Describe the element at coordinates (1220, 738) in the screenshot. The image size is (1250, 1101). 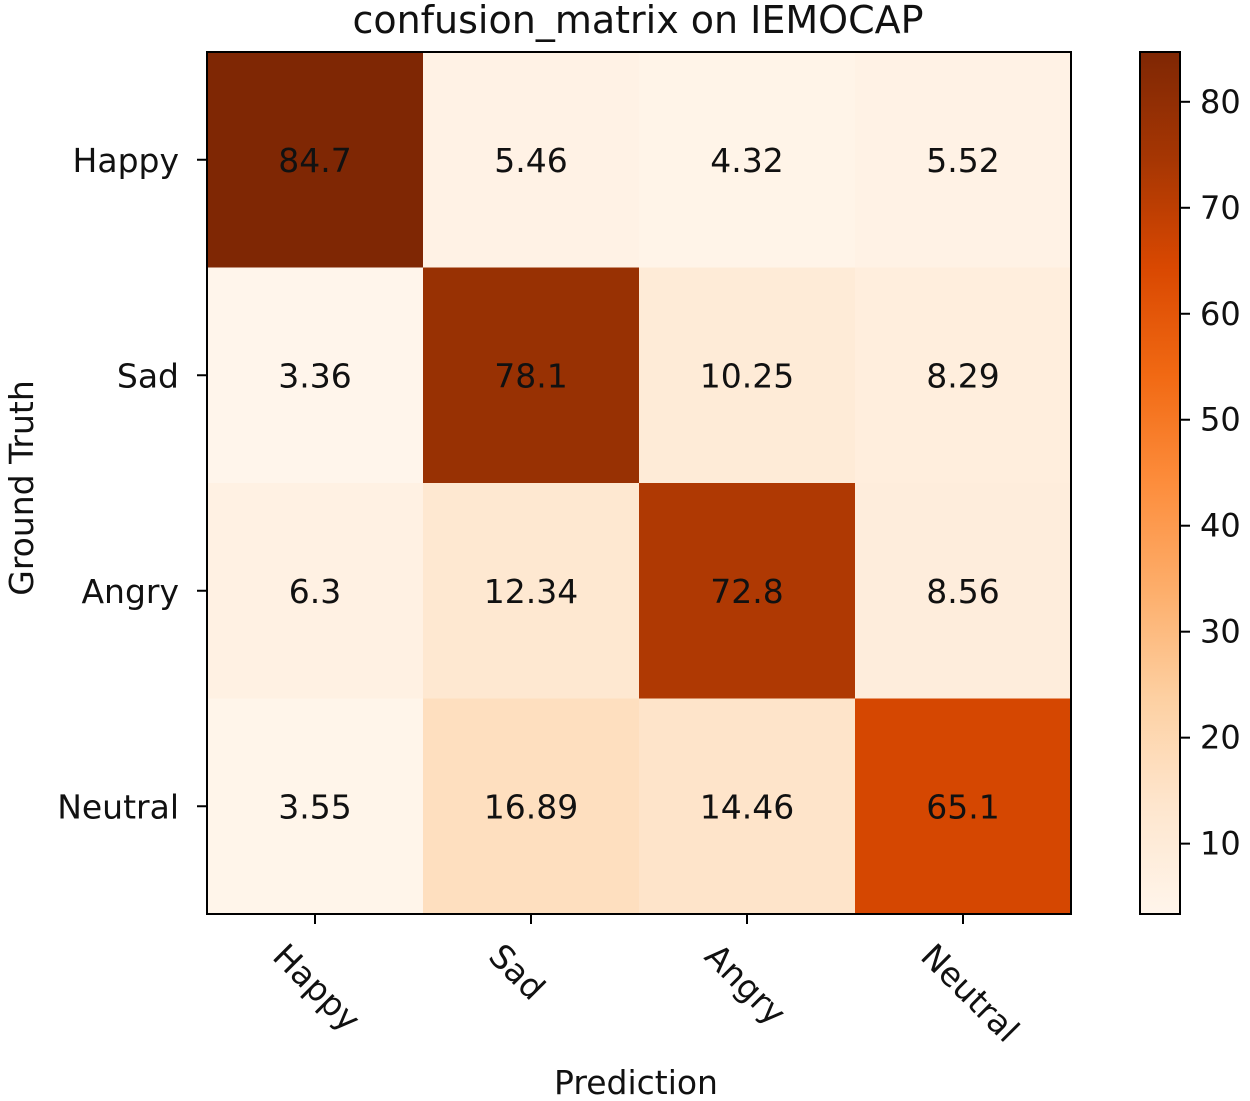
I see `colorbar-tick-label: 20` at that location.